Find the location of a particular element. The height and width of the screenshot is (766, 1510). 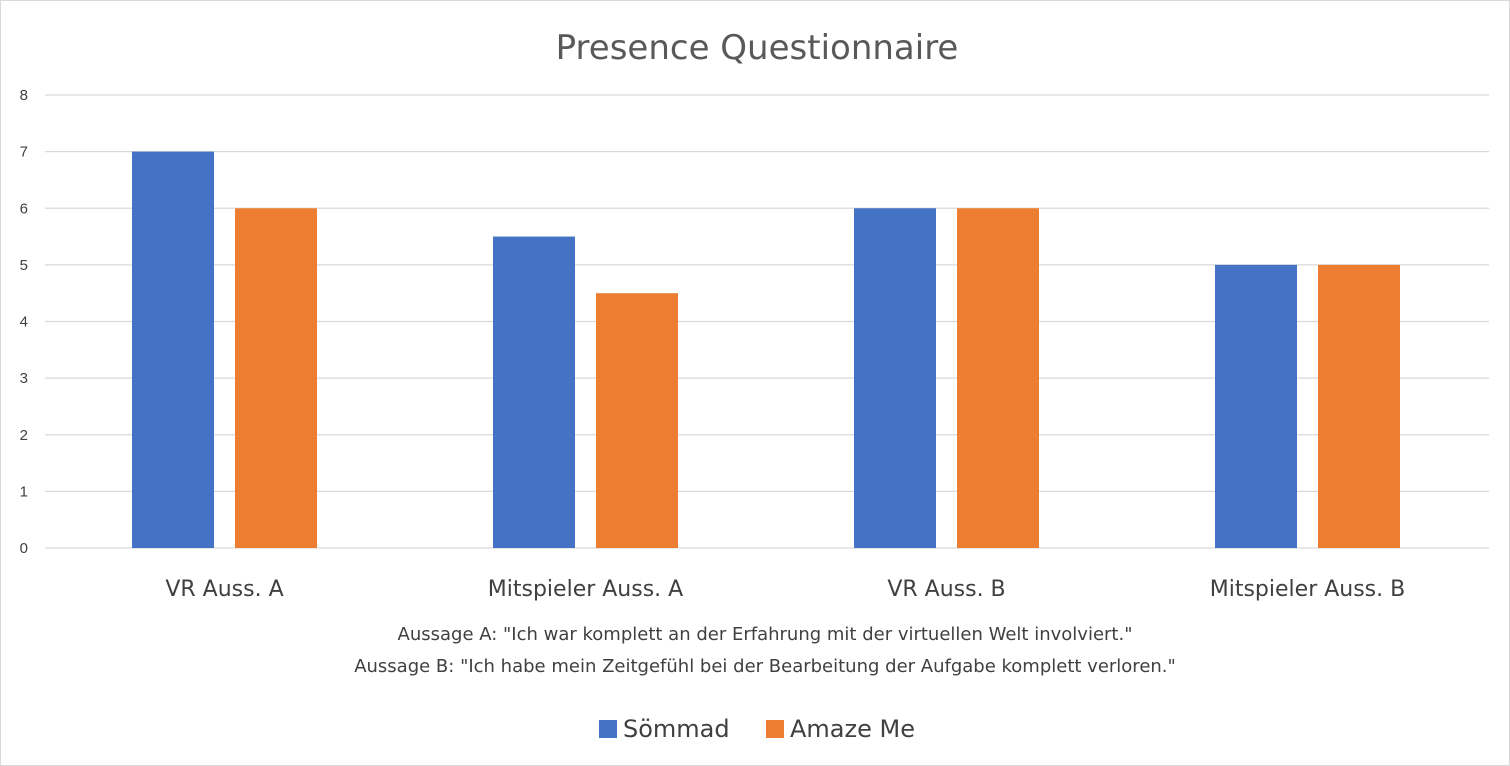

chart-title: Presence Questionnaire is located at coordinates (757, 48).